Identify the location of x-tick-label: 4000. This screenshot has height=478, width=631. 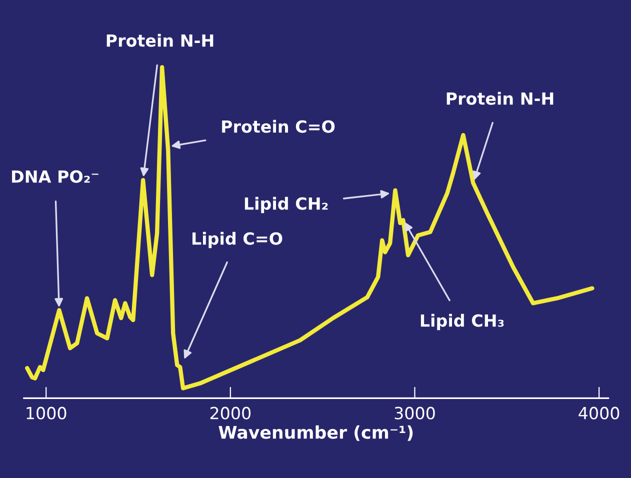
(599, 413).